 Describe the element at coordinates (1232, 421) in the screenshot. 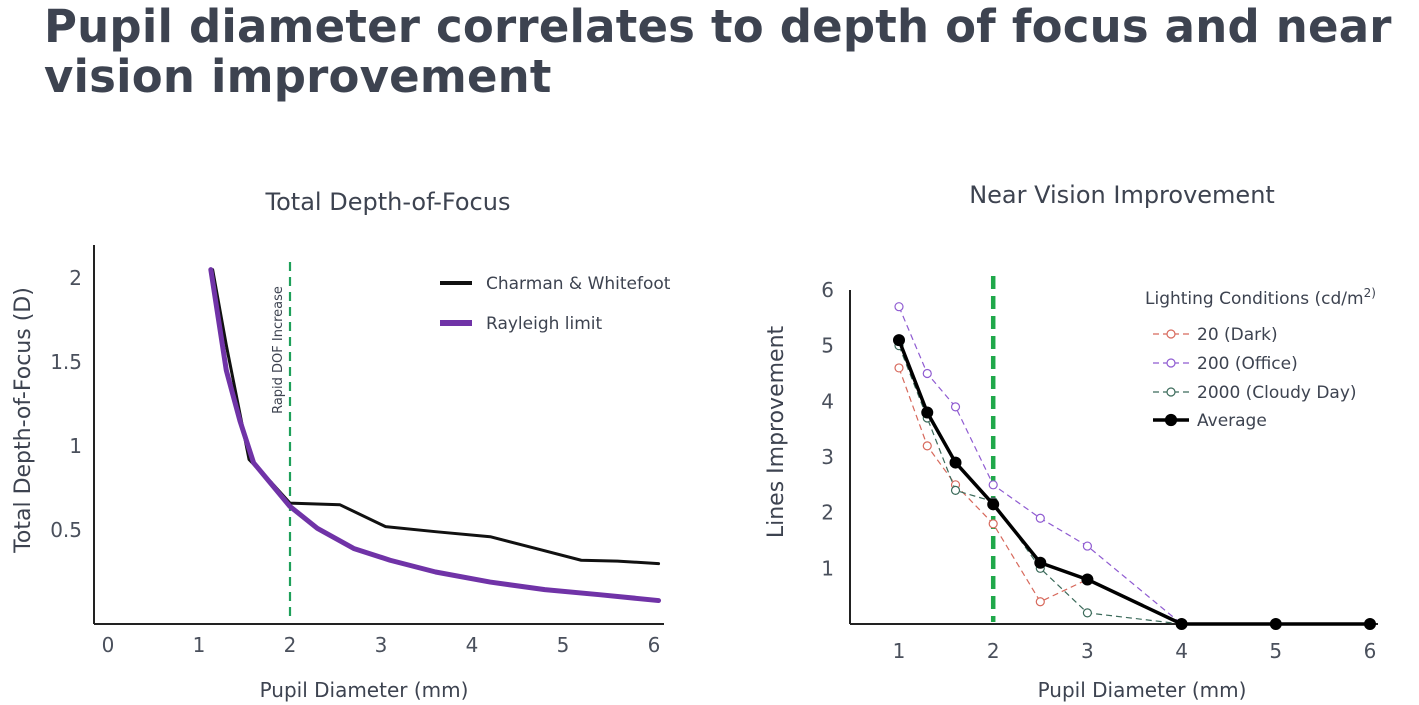

I see `legend-label: Average` at that location.